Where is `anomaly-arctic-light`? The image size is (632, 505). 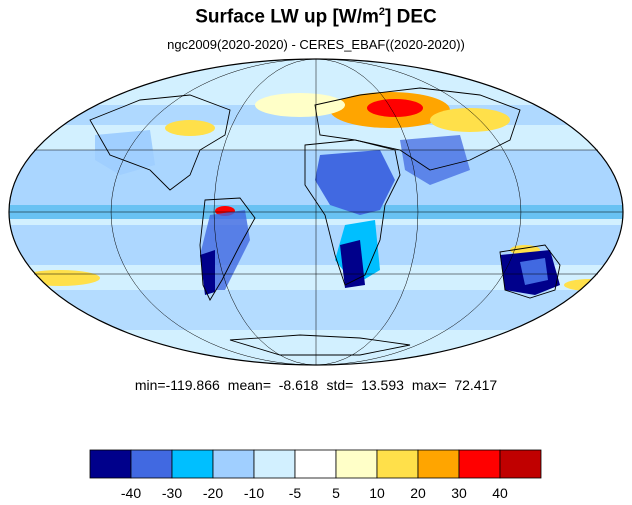 anomaly-arctic-light is located at coordinates (300, 105).